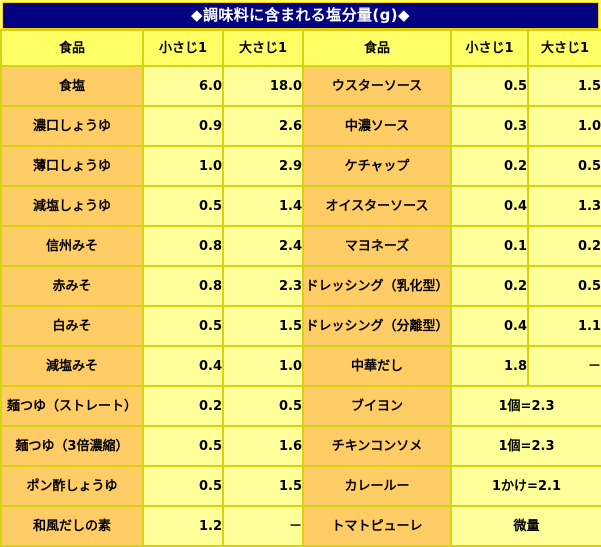  I want to click on food-name-cell: カレールー, so click(377, 486).